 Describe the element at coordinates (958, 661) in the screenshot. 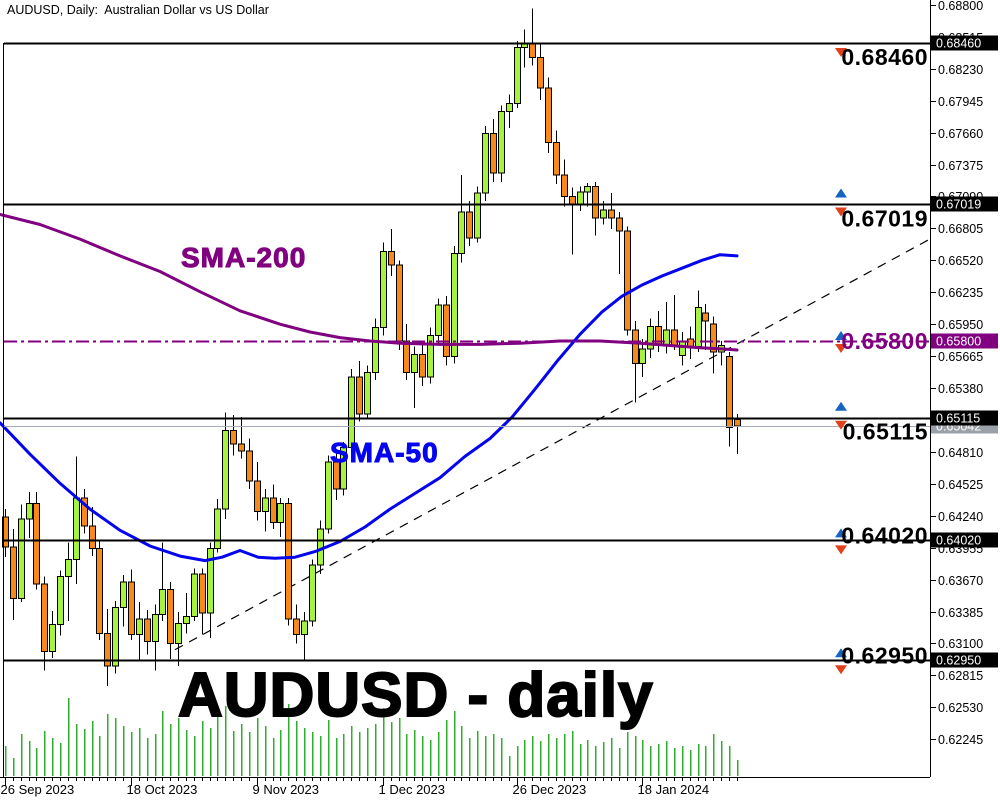

I see `level-0.62950-box-label: 0.62950` at that location.